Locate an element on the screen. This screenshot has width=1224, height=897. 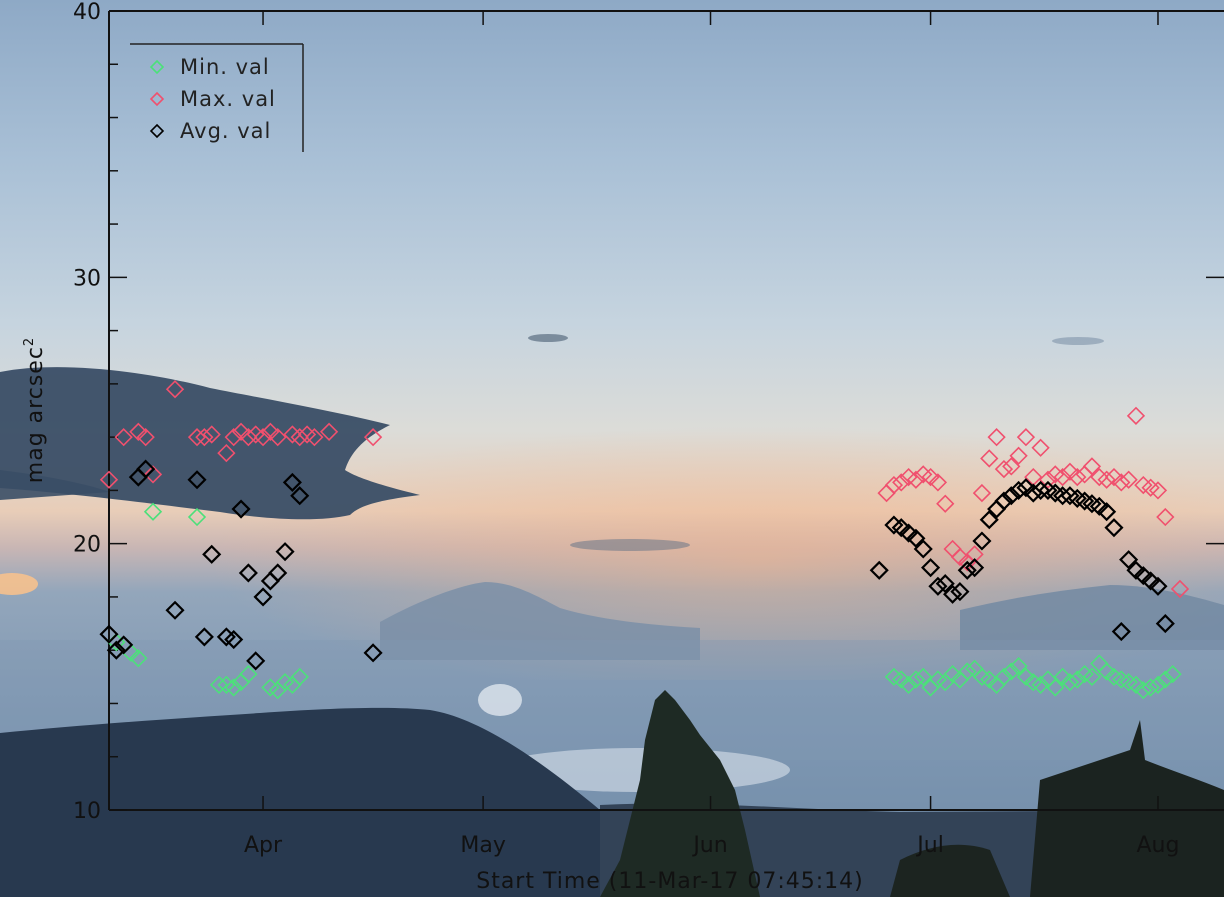
y-axis-title-superscript: 2 is located at coordinates (29, 341).